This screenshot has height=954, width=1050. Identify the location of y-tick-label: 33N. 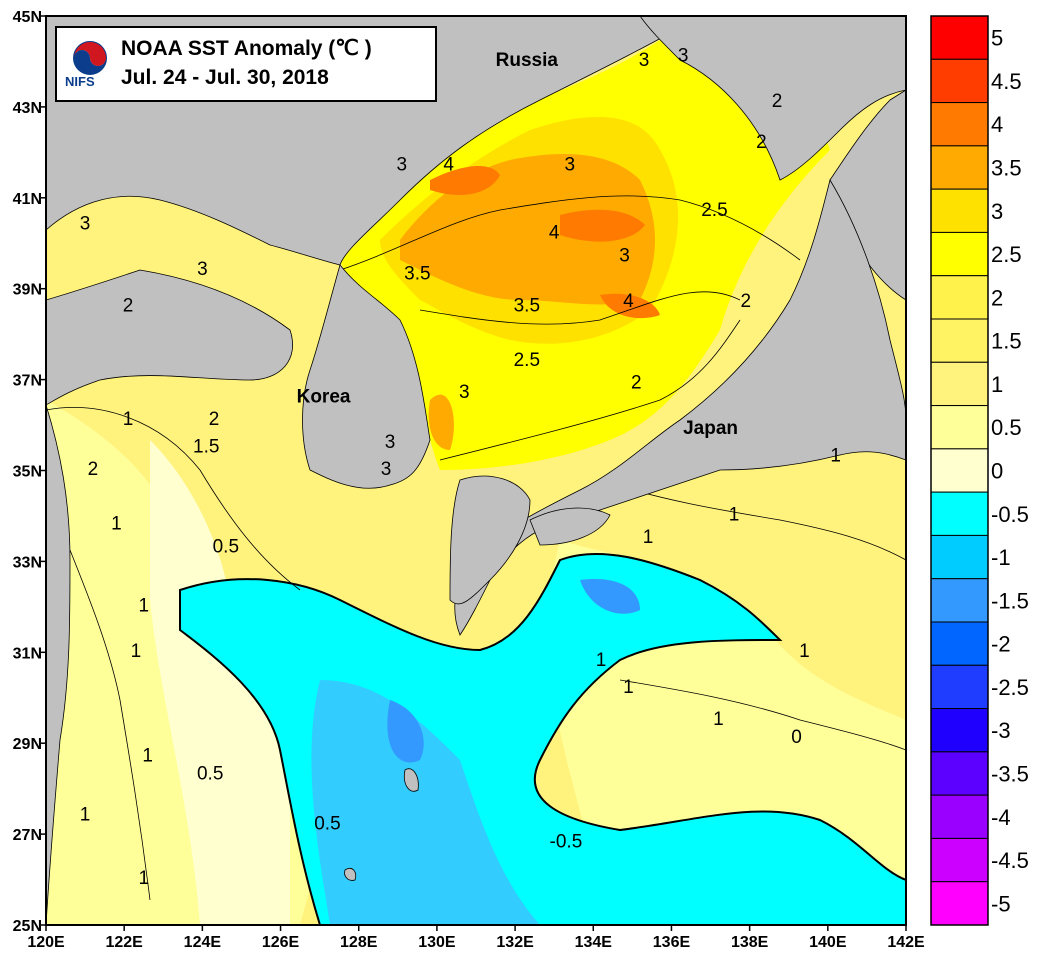
(27, 562).